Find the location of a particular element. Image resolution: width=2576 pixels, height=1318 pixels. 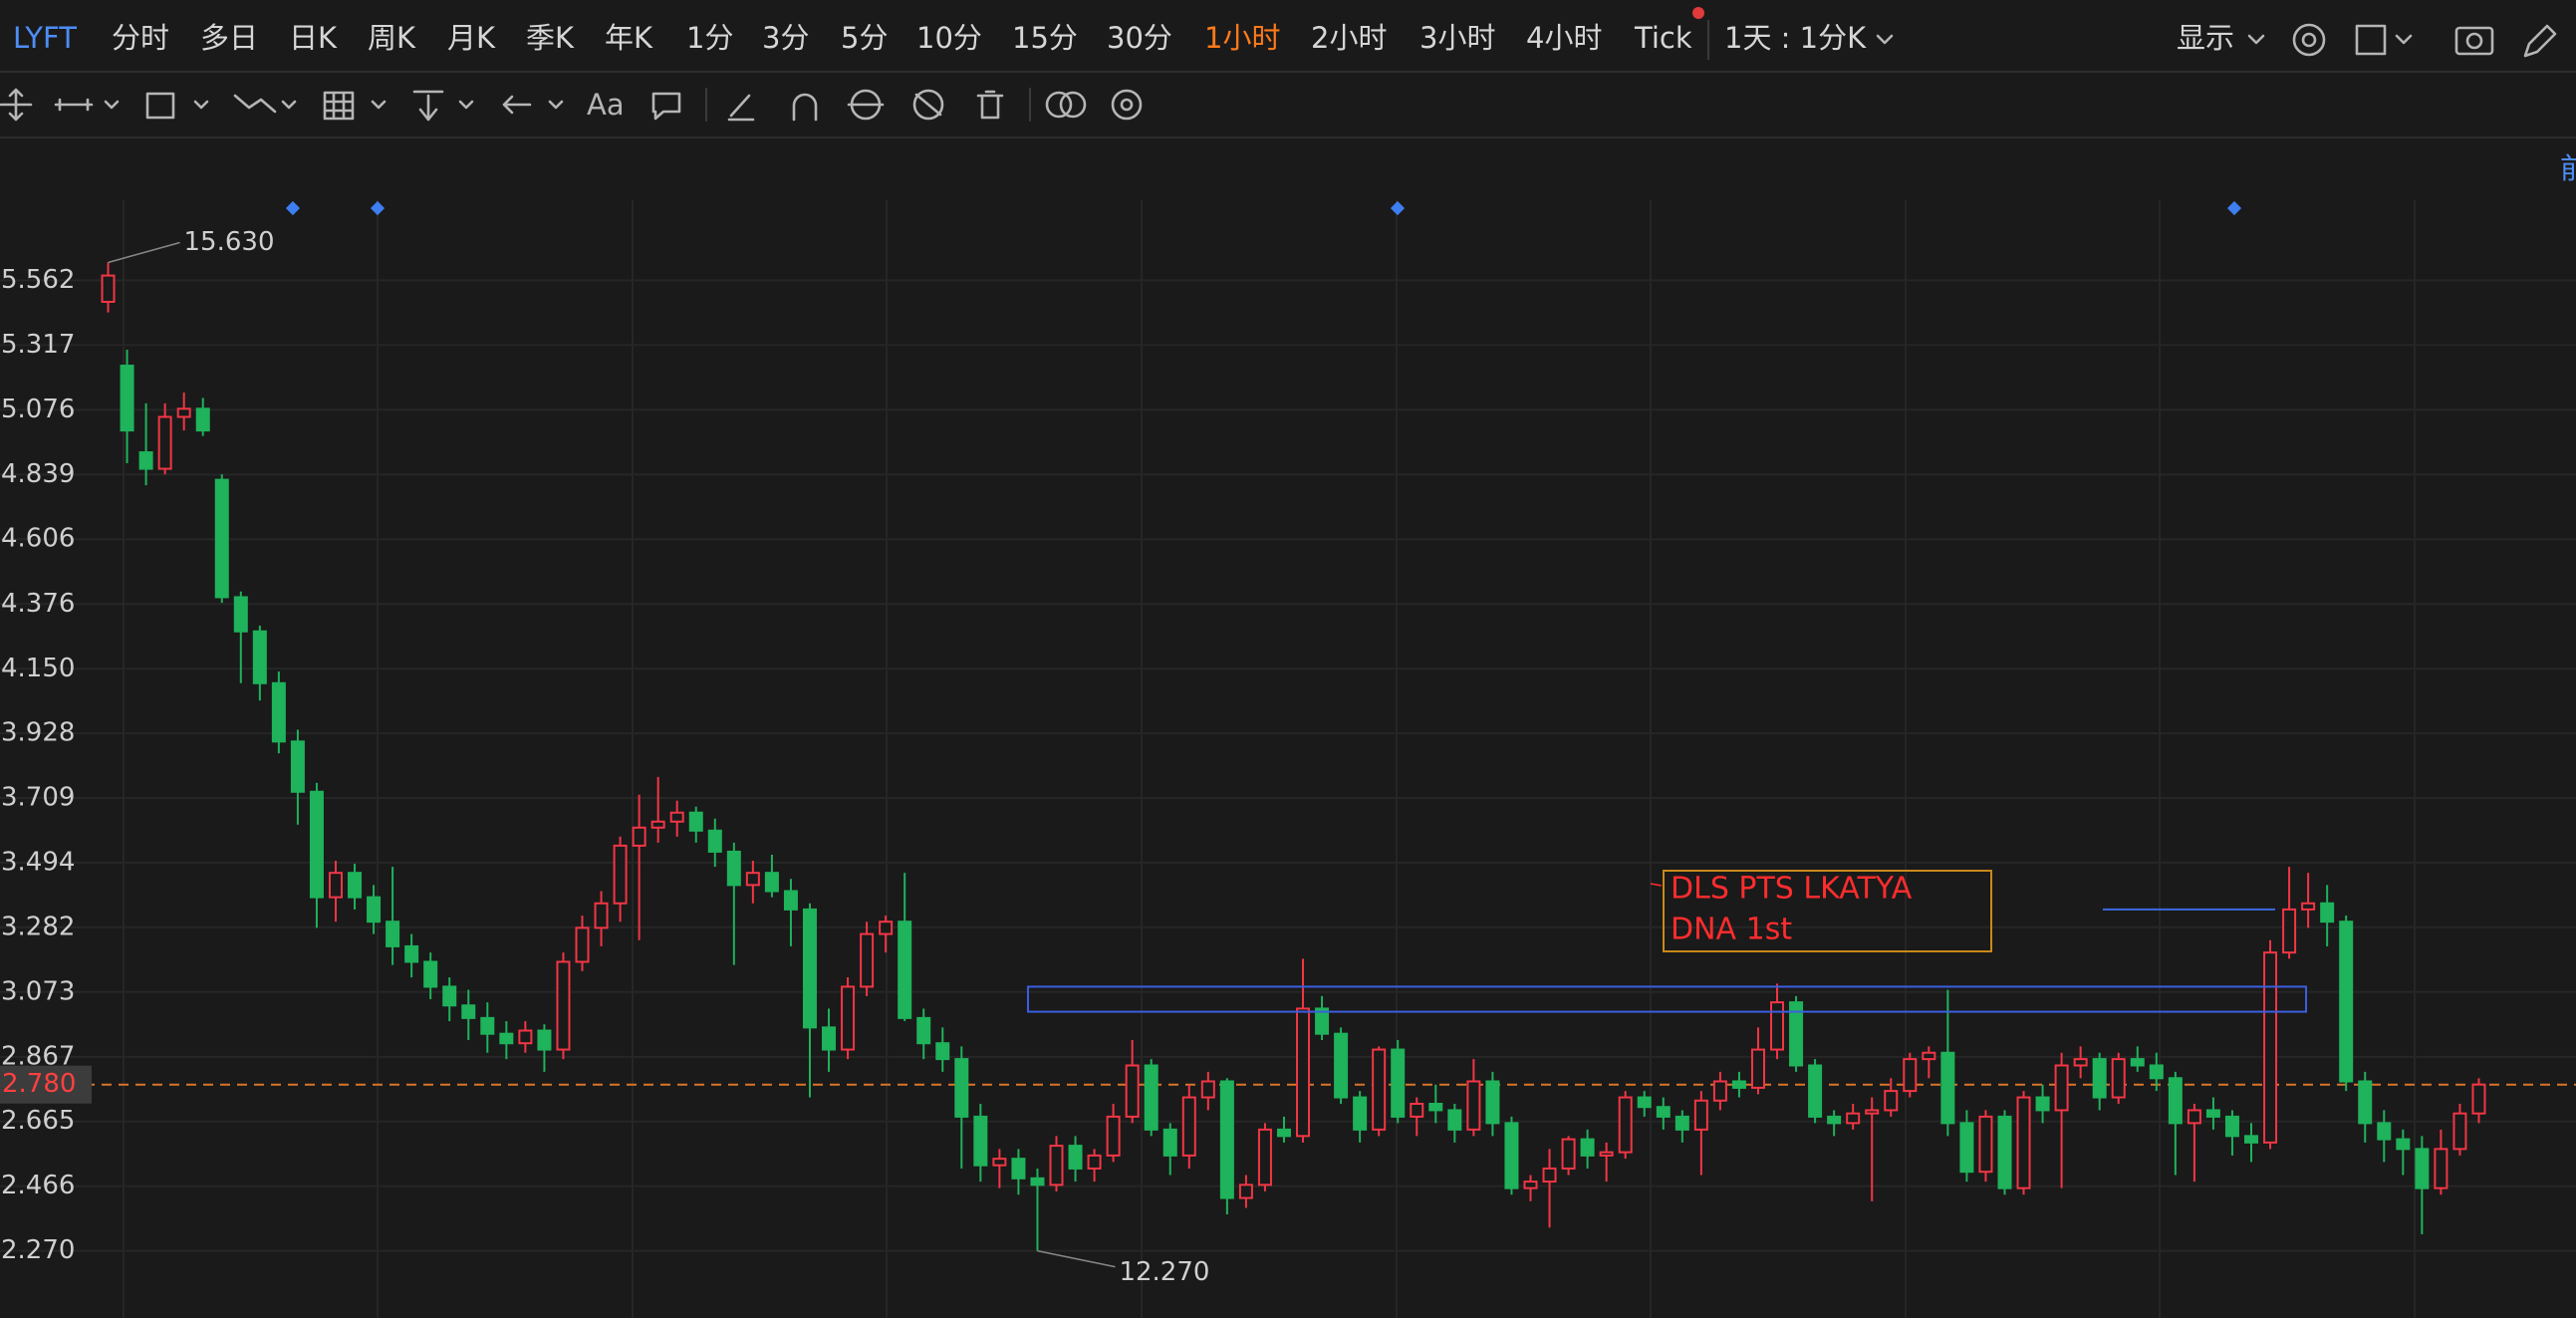

notification-dot is located at coordinates (1698, 13).